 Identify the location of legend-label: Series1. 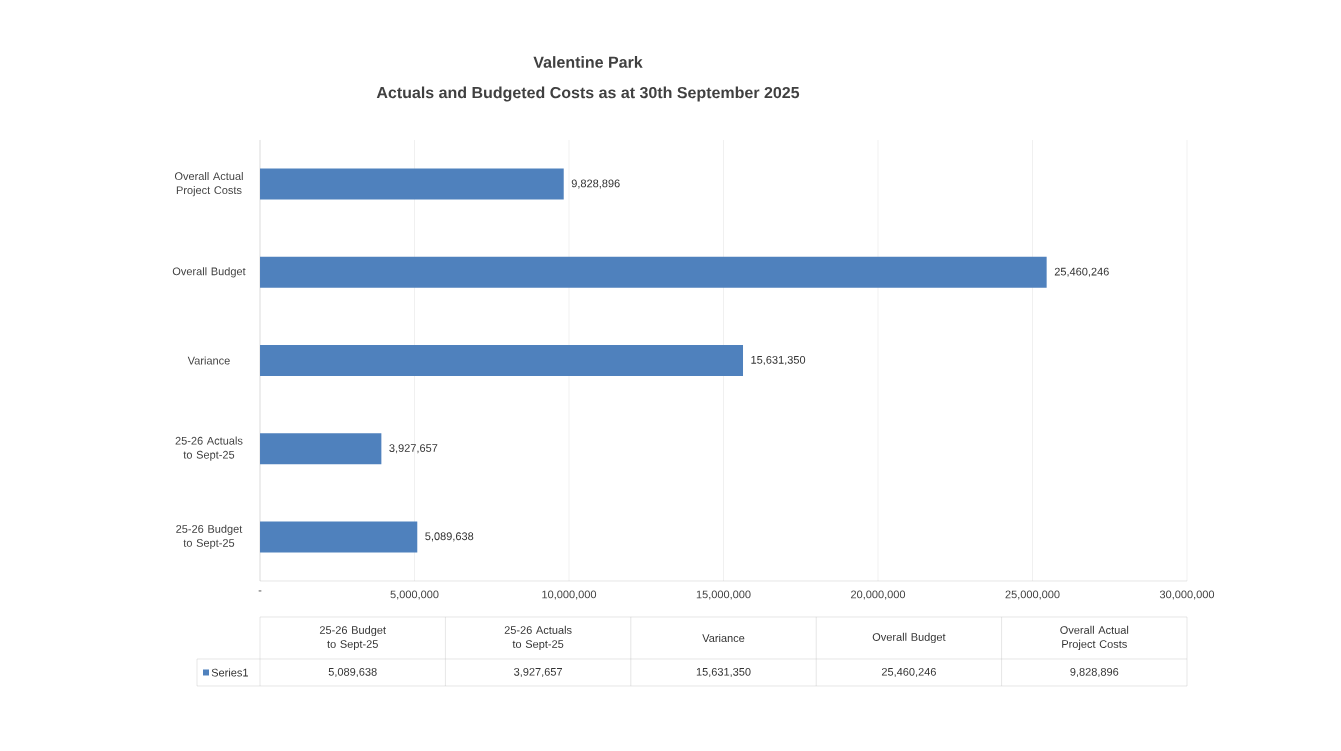
(229, 672).